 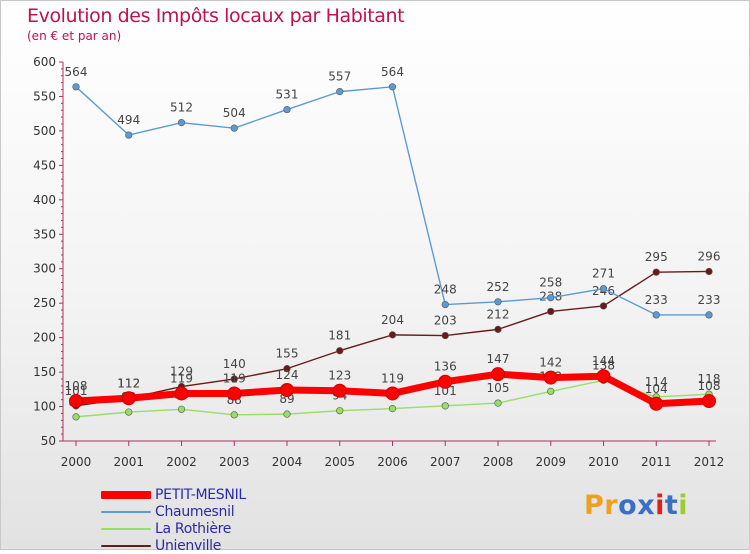 I want to click on data-label-unienville: 101, so click(x=76, y=391).